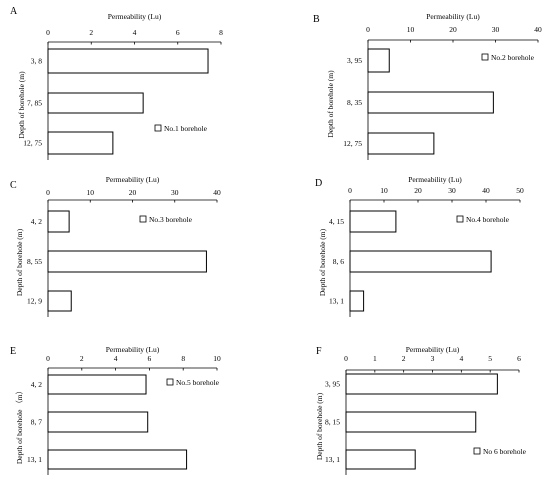  Describe the element at coordinates (316, 19) in the screenshot. I see `panel-letter: B` at that location.